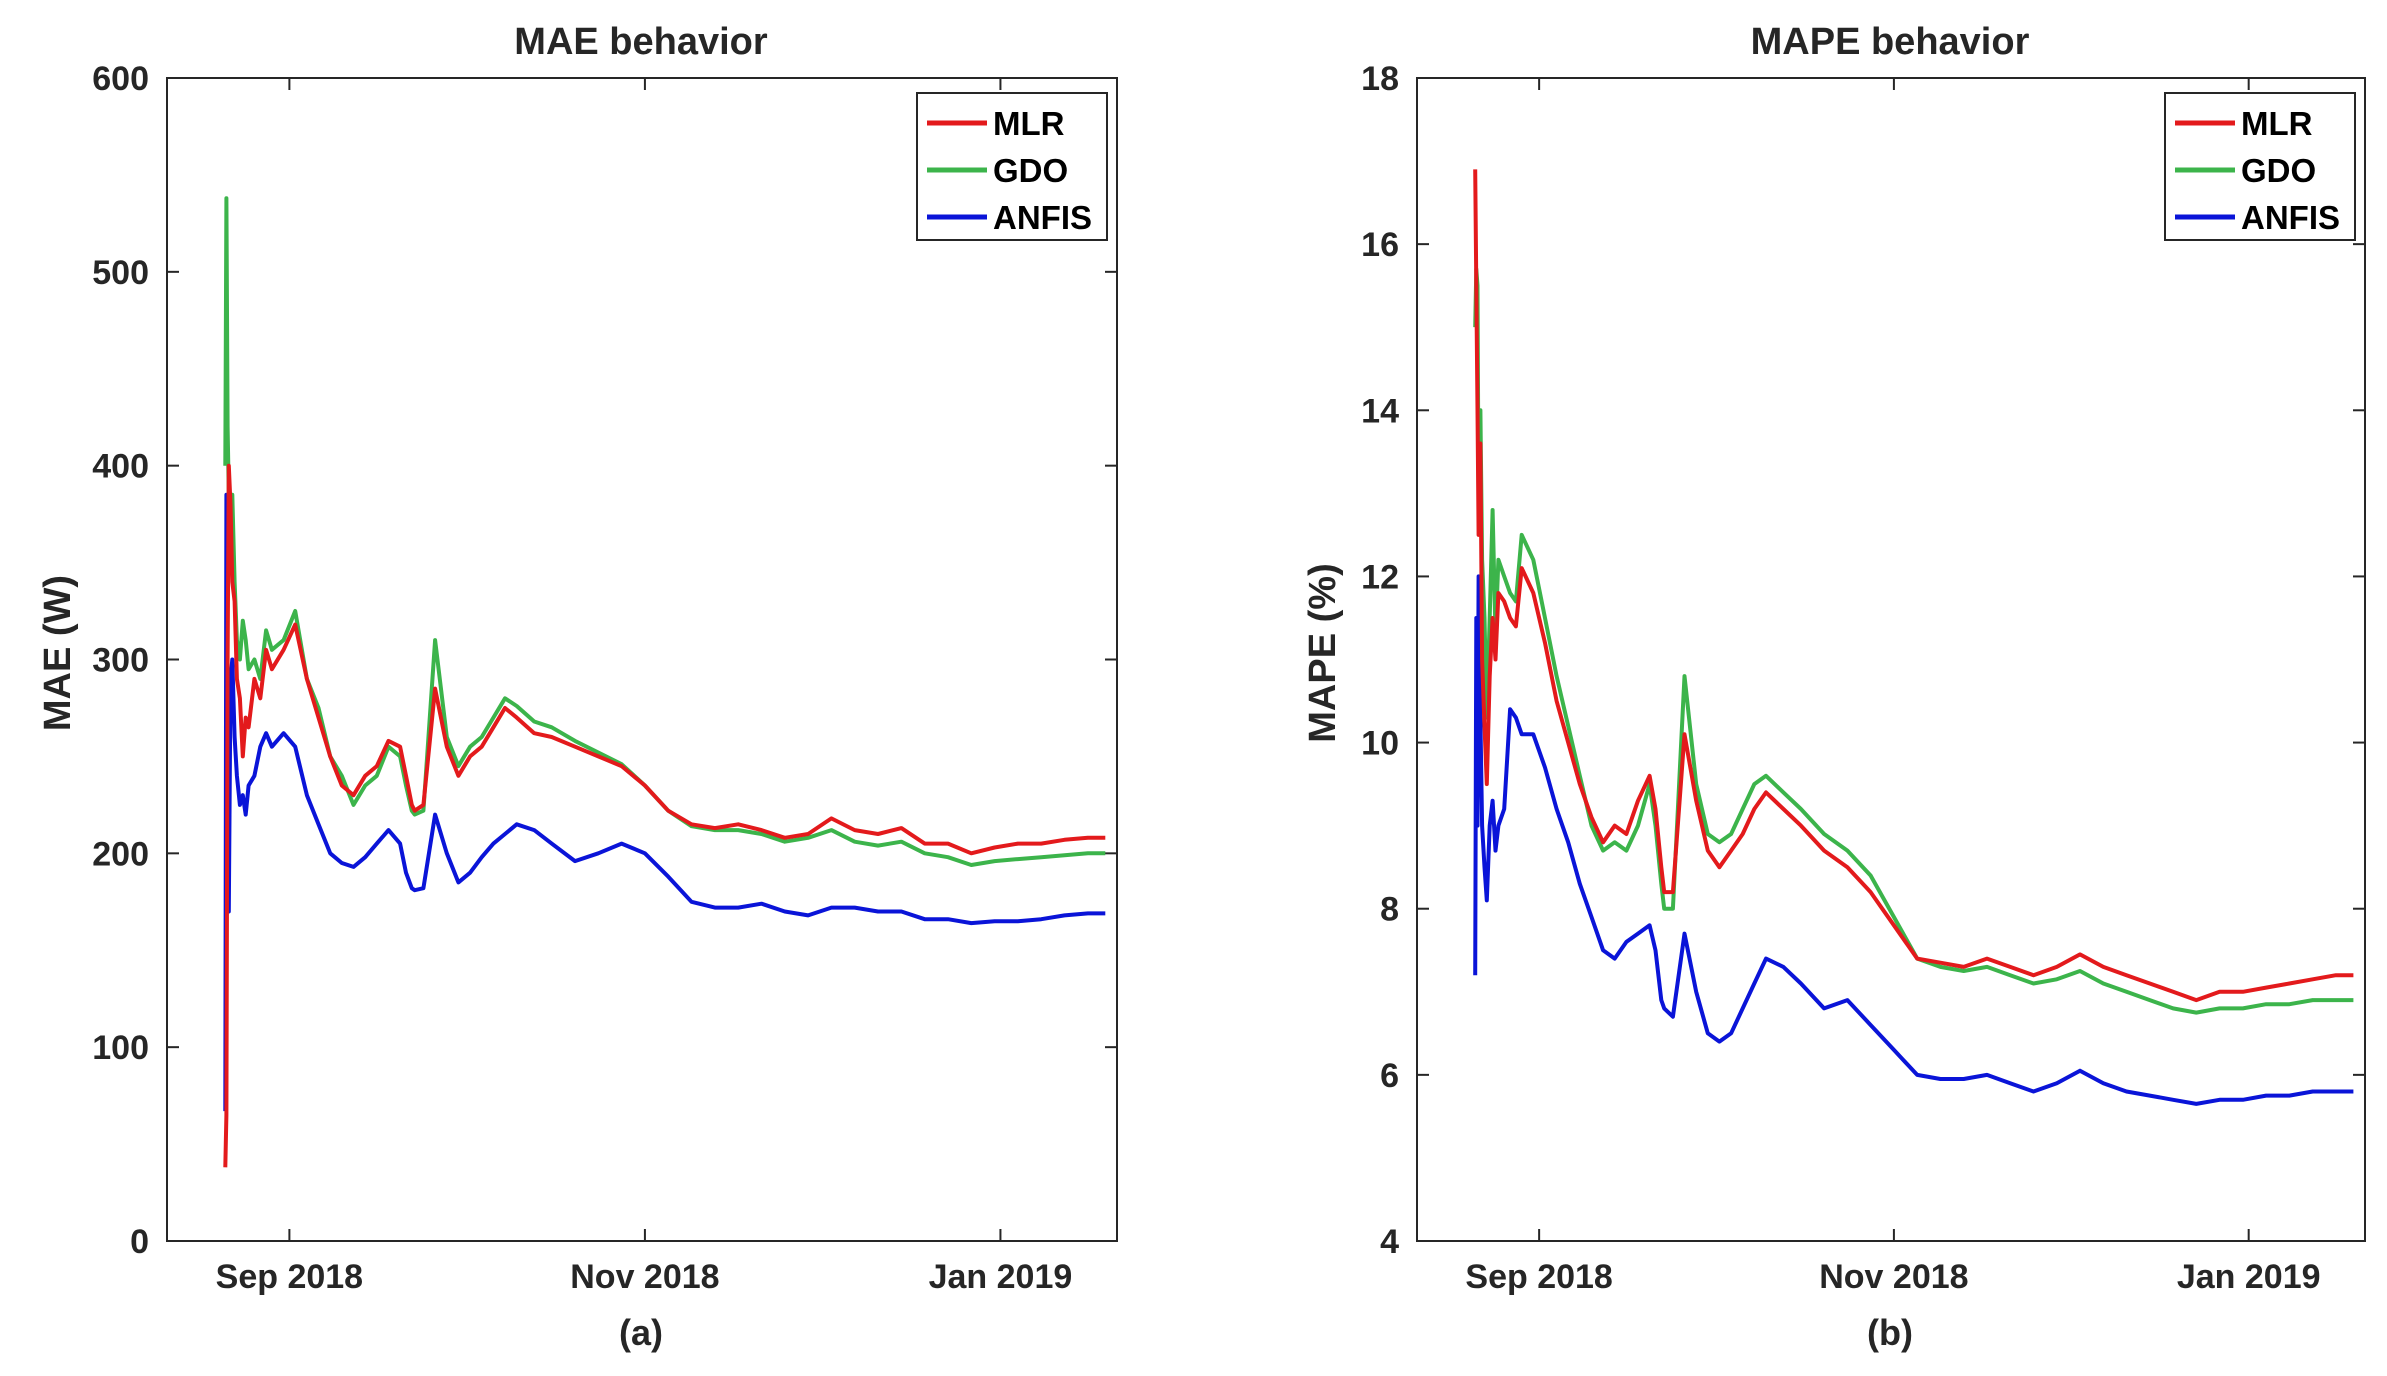  I want to click on panel-label: (a), so click(641, 1332).